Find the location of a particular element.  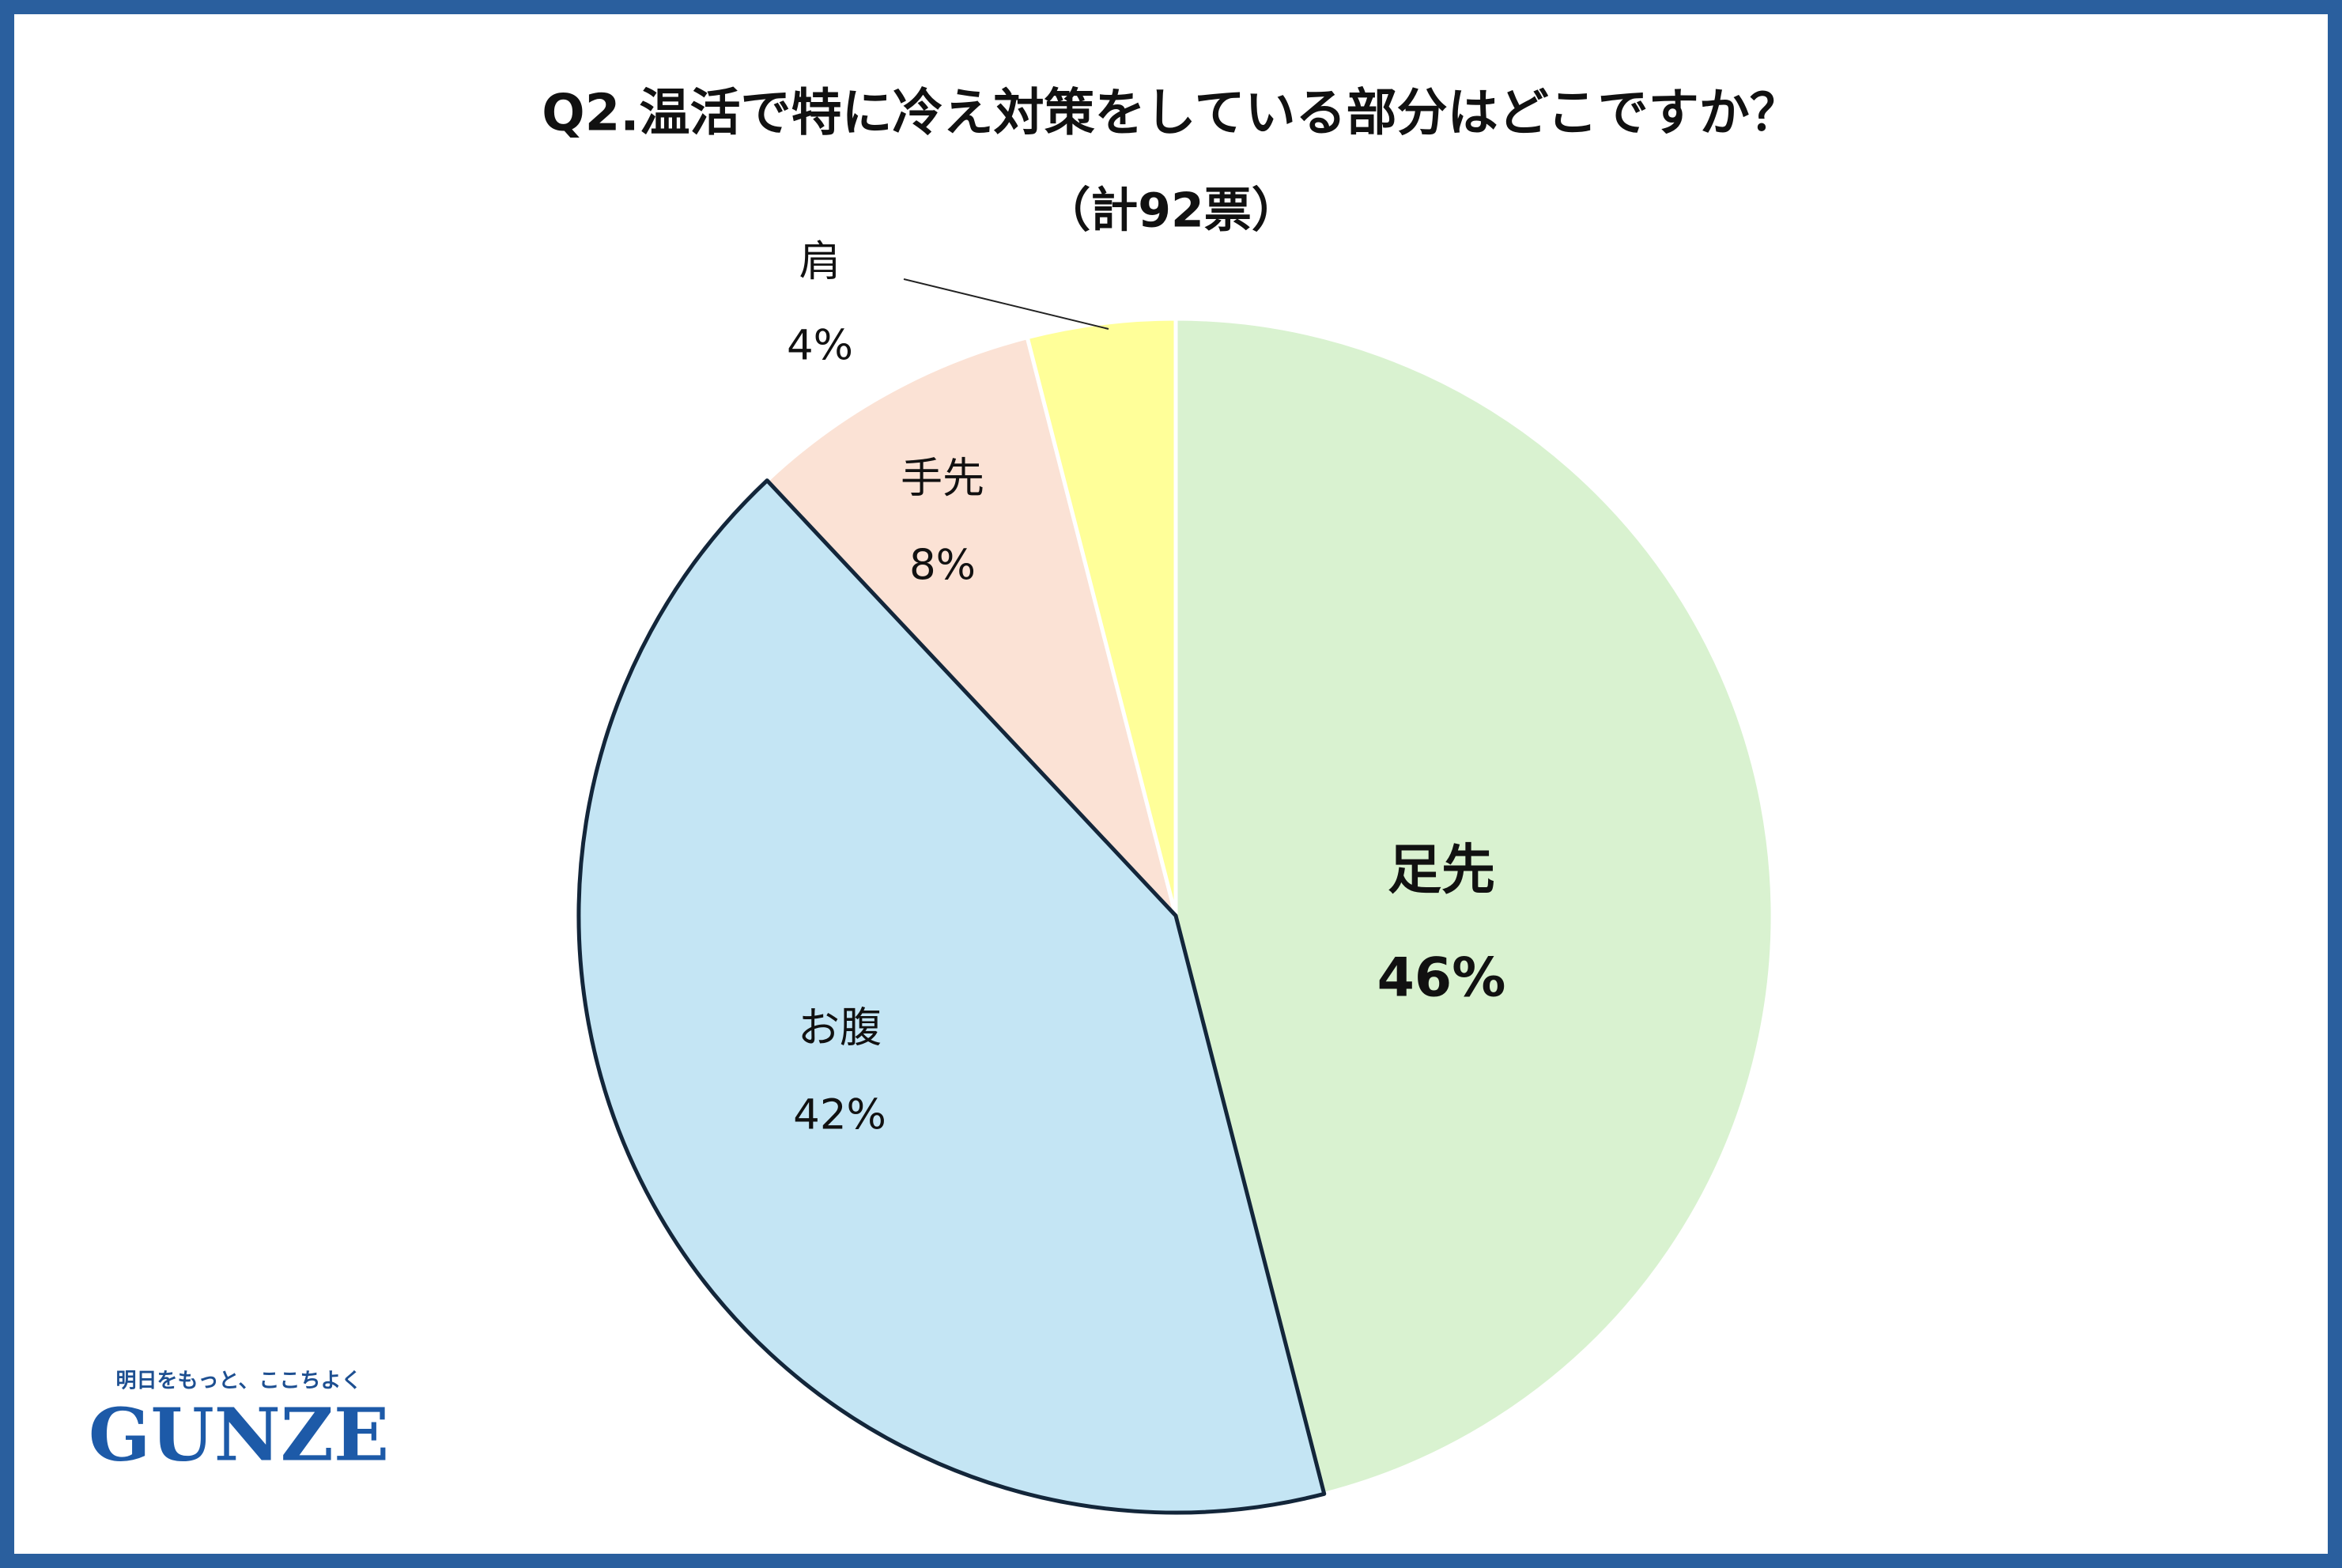

logo-tagline: 明日をもっと、ここちよく is located at coordinates (239, 1381).